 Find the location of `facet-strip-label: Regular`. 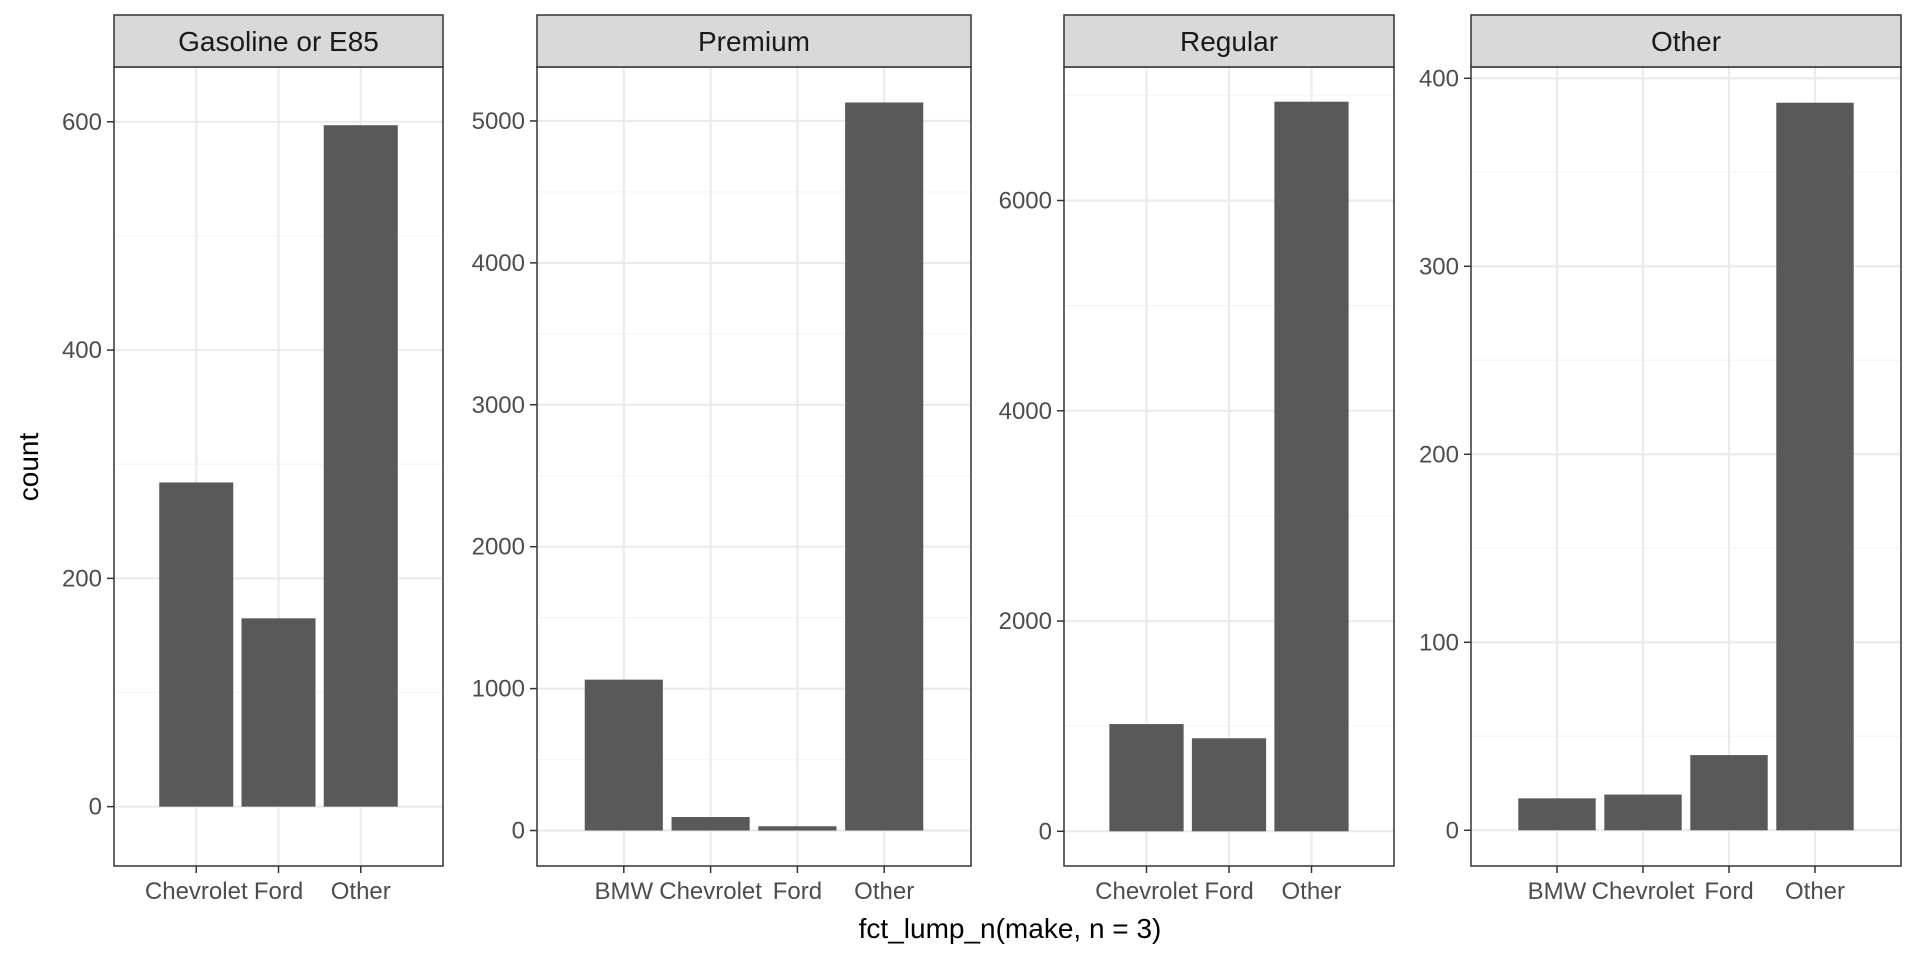

facet-strip-label: Regular is located at coordinates (1229, 41).